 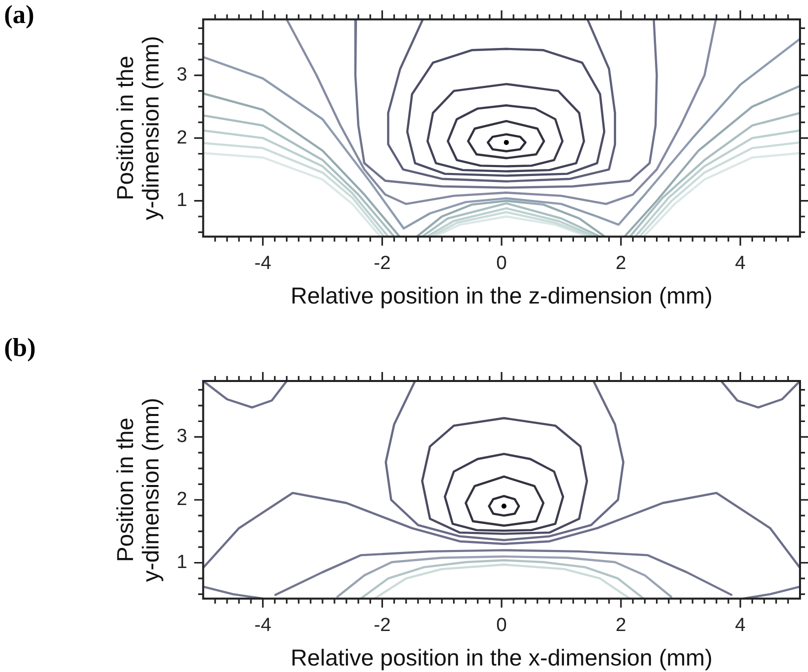 What do you see at coordinates (20, 348) in the screenshot?
I see `chart-title: (b)` at bounding box center [20, 348].